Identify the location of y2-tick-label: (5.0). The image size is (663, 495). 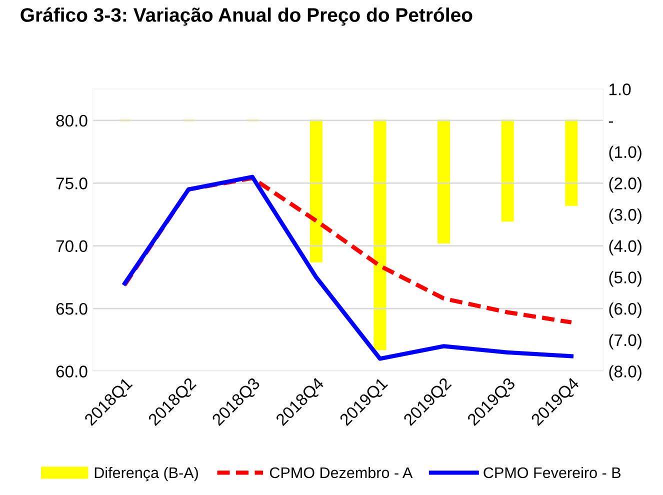
(625, 279).